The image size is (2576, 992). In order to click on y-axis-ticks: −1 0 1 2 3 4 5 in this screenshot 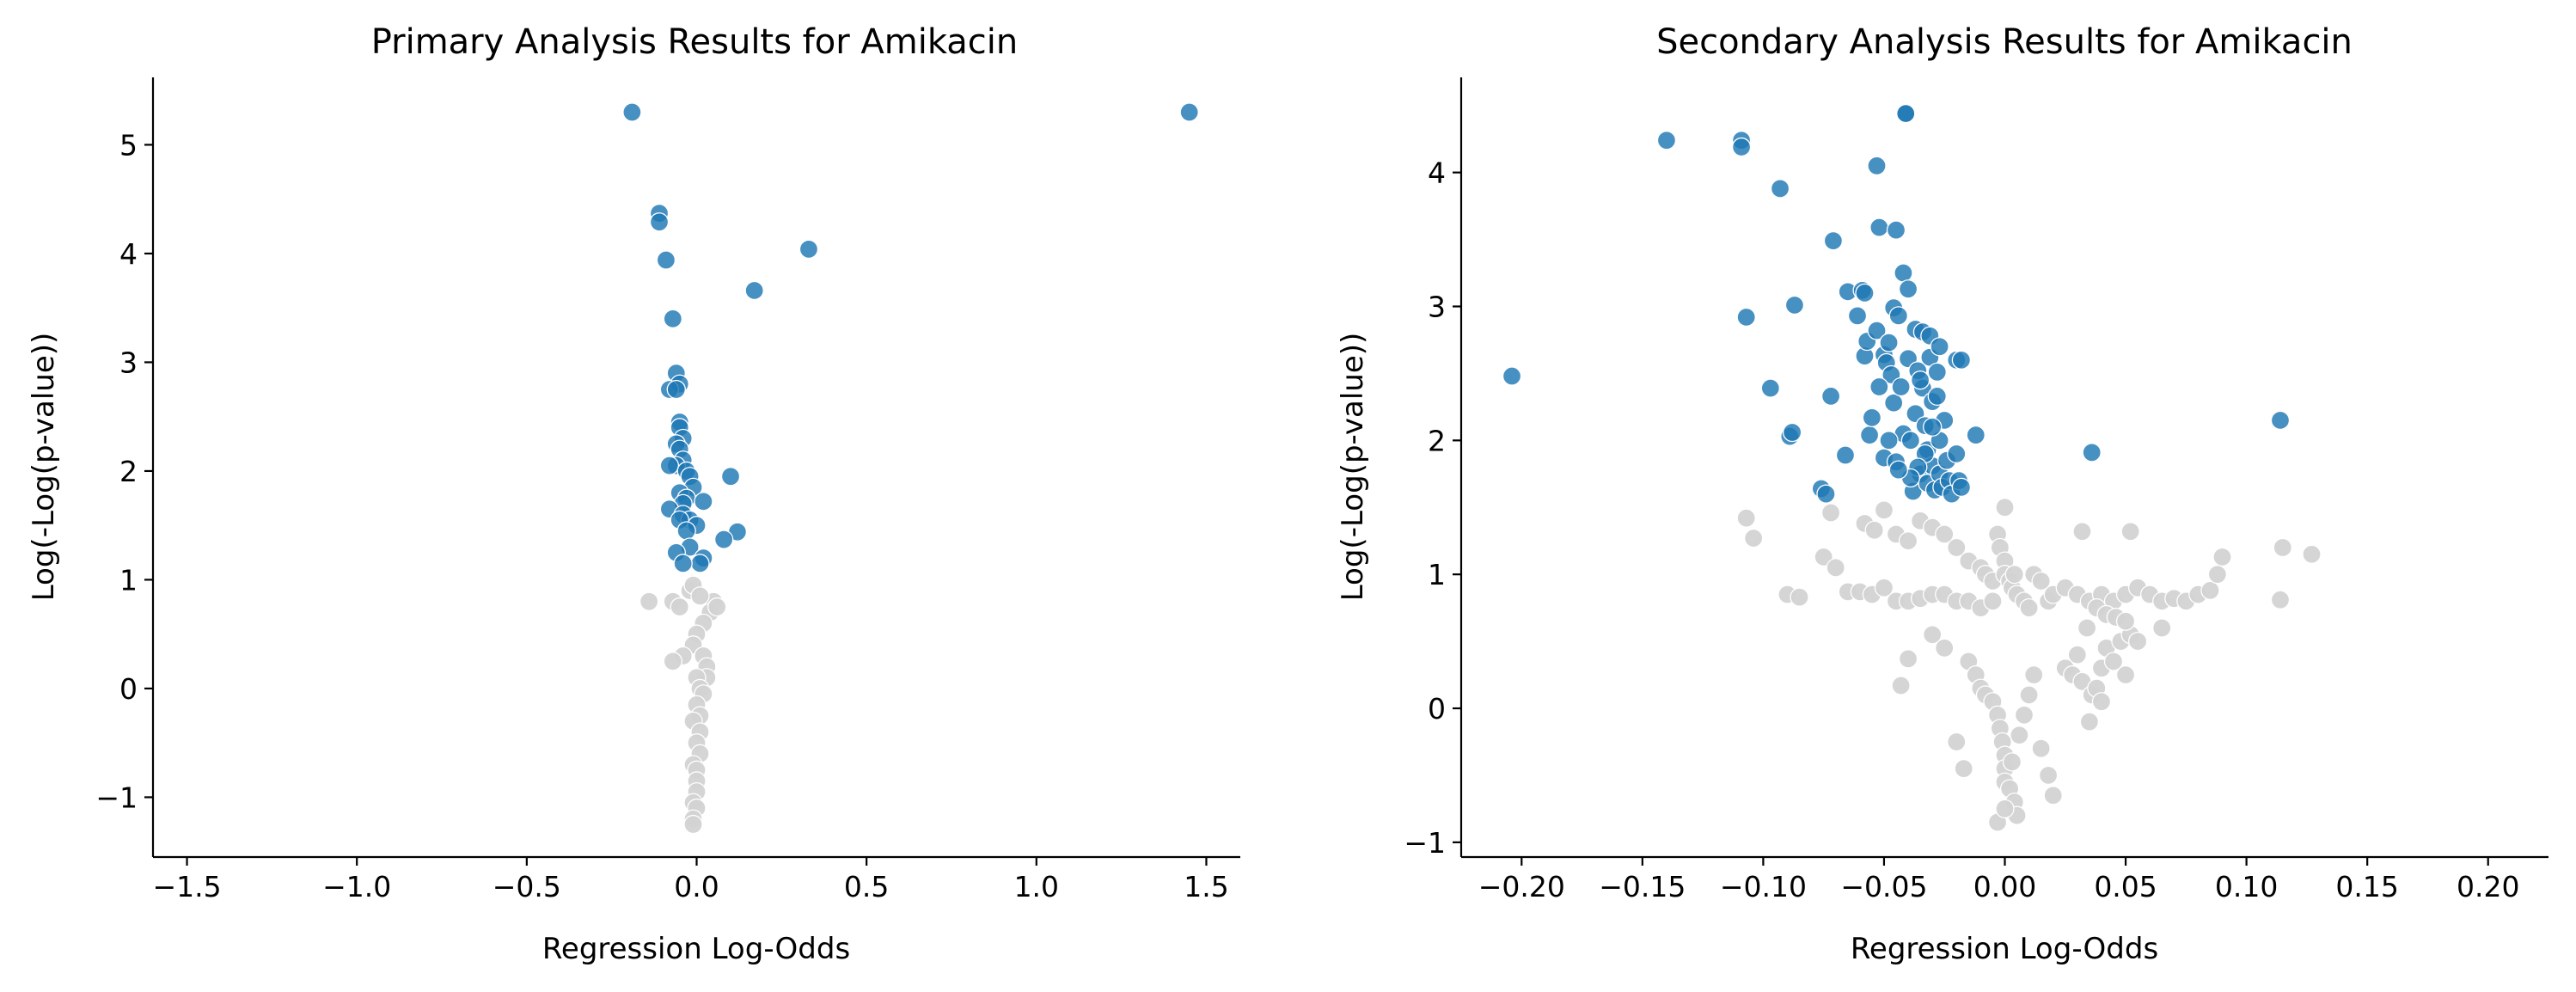, I will do `click(124, 471)`.